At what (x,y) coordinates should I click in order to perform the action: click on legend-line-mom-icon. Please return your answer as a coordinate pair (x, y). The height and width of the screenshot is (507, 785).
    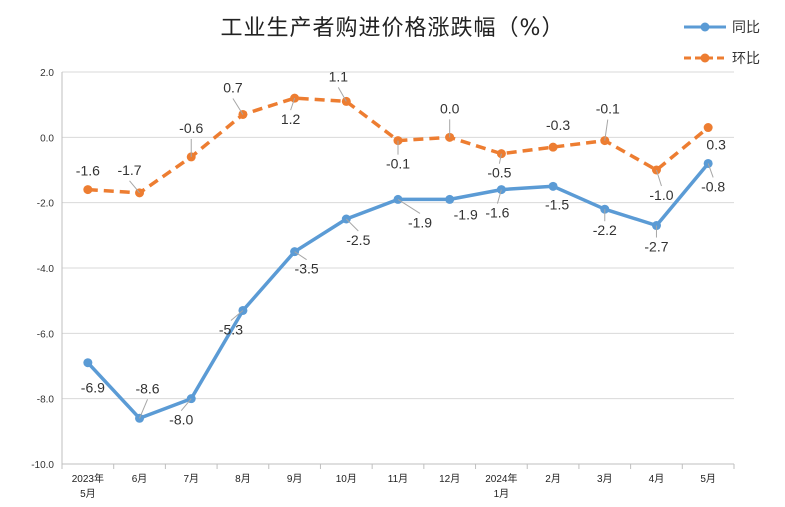
    Looking at the image, I should click on (705, 58).